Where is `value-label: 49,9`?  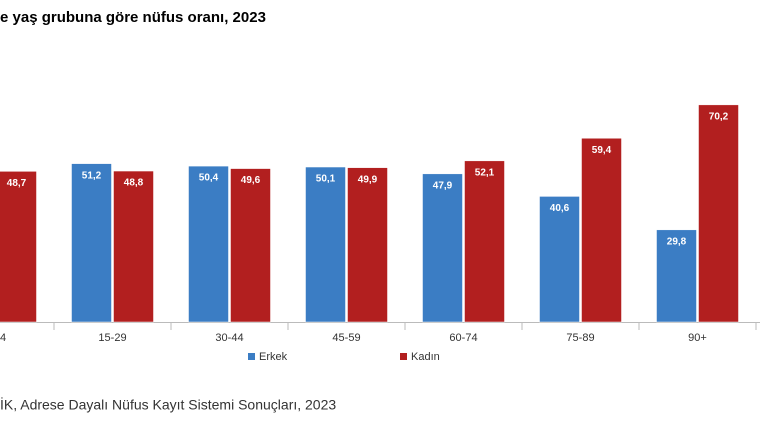
value-label: 49,9 is located at coordinates (368, 179).